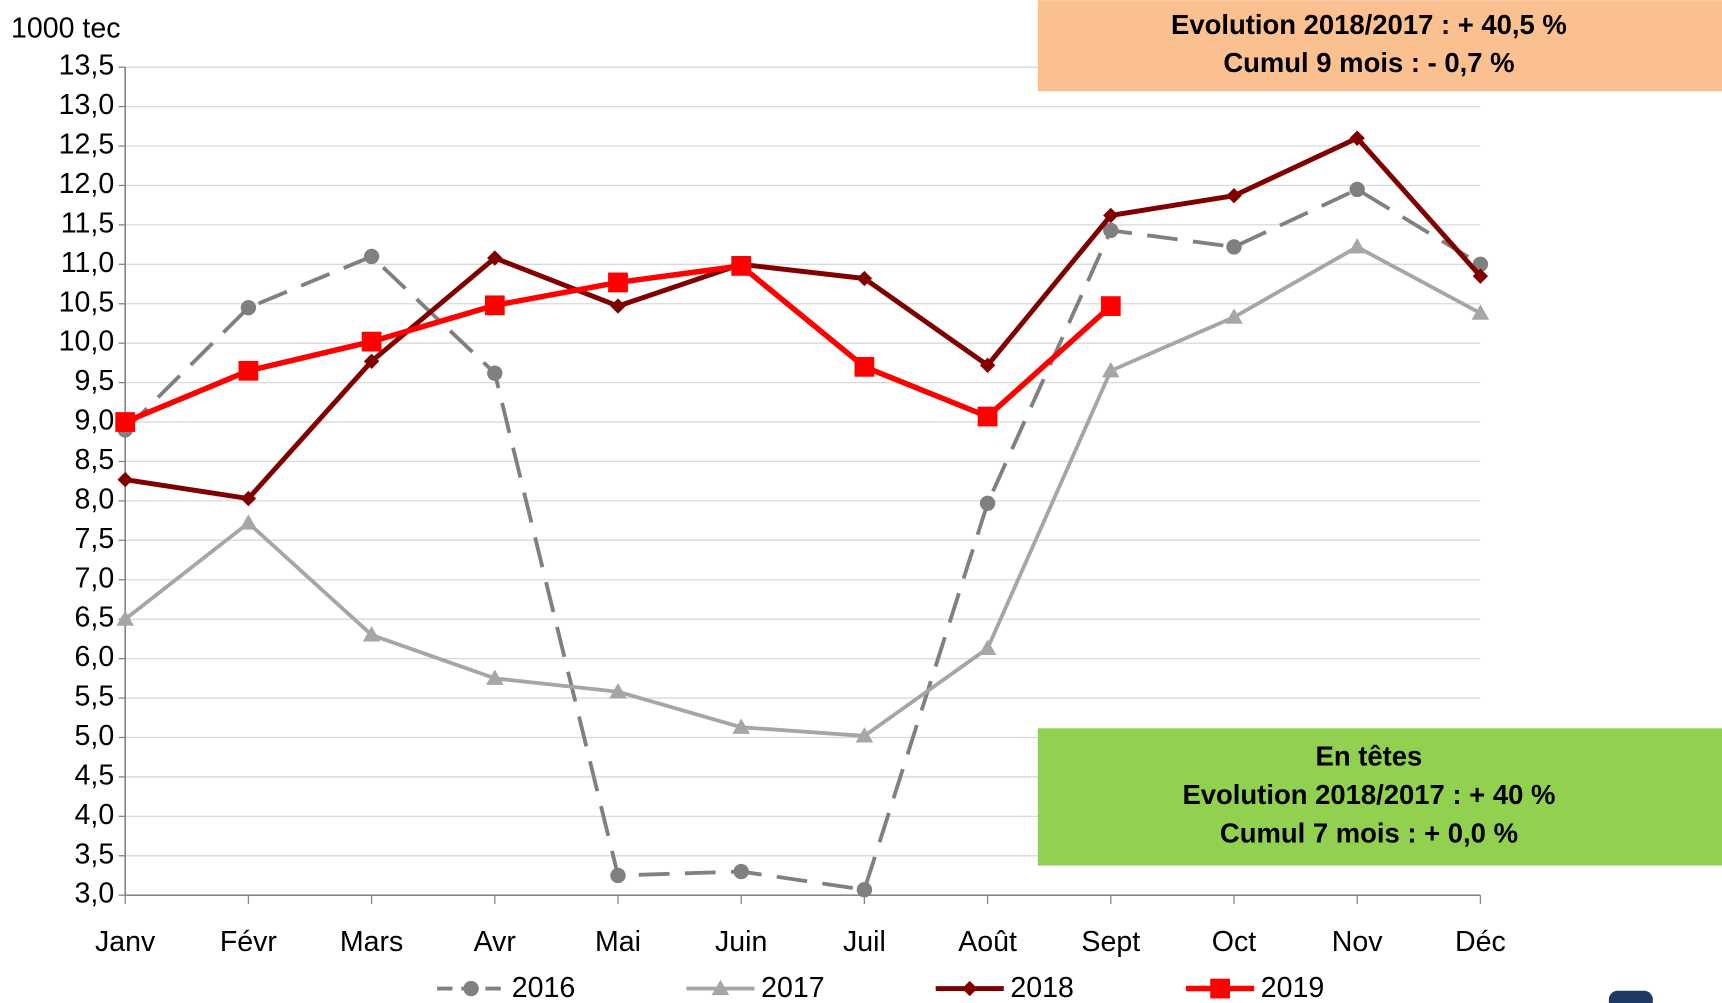  I want to click on x-tick-label: Août, so click(987, 942).